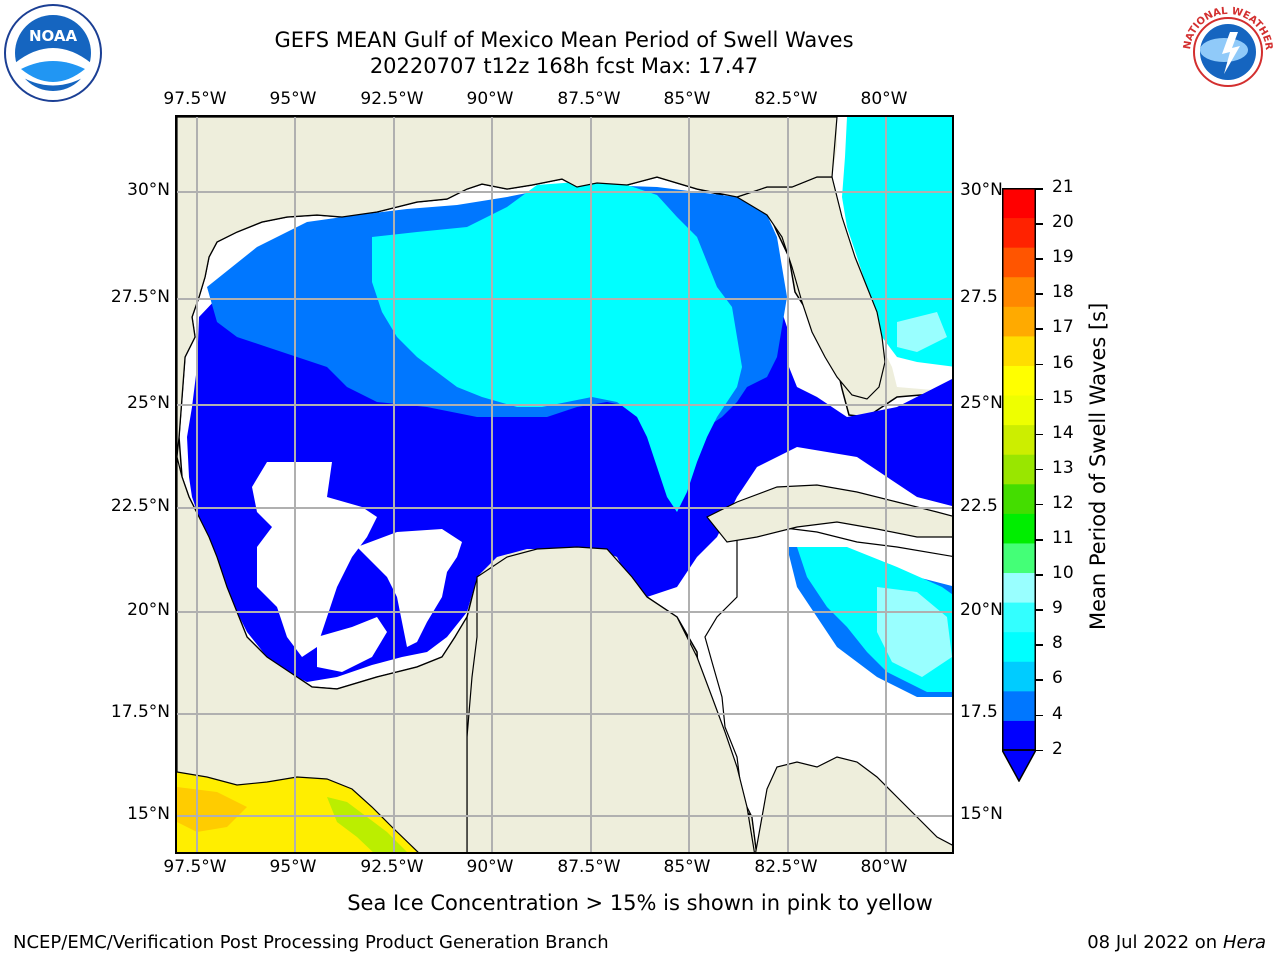 The image size is (1280, 960). What do you see at coordinates (979, 506) in the screenshot?
I see `lat-tick-right: 22.5` at bounding box center [979, 506].